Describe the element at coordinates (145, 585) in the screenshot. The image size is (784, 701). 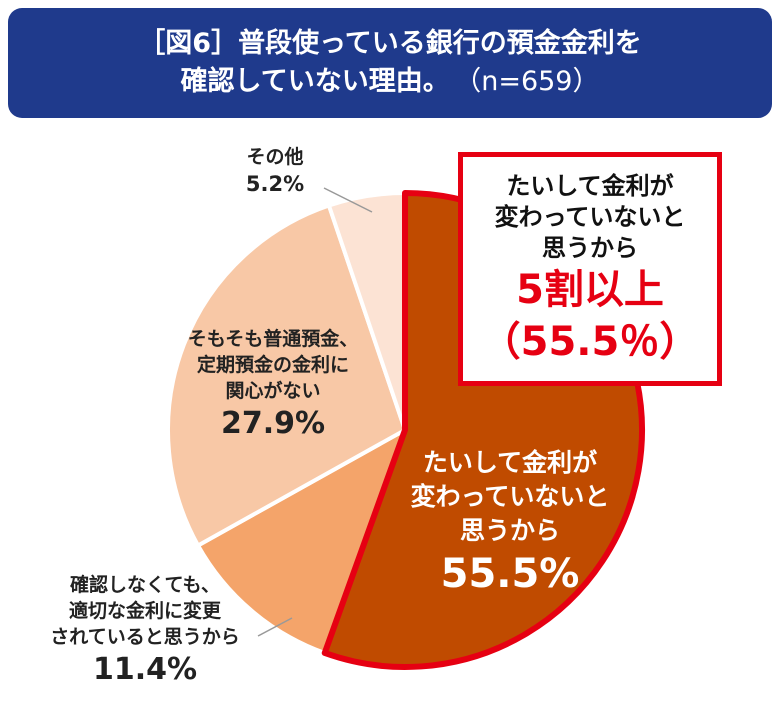
I see `slice-label-auto-update-line1: 確認しなくても、` at that location.